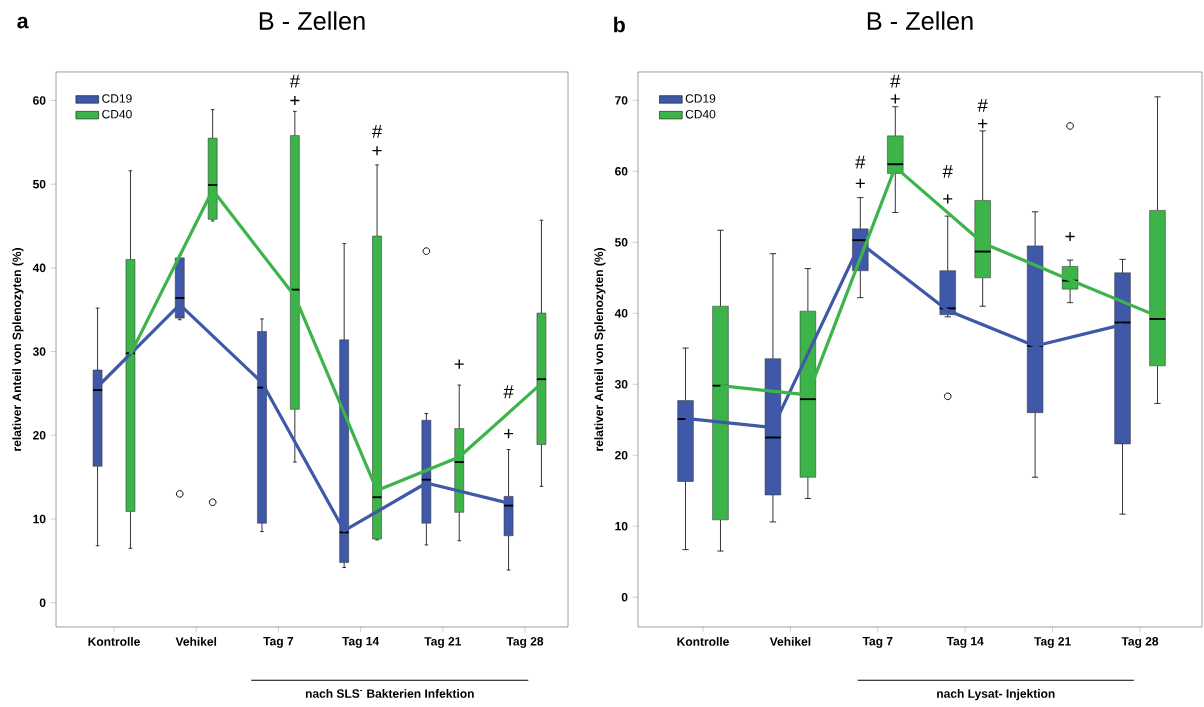 Image resolution: width=1204 pixels, height=707 pixels. What do you see at coordinates (996, 695) in the screenshot?
I see `x-axis-title: nach Lysat- Injektion` at bounding box center [996, 695].